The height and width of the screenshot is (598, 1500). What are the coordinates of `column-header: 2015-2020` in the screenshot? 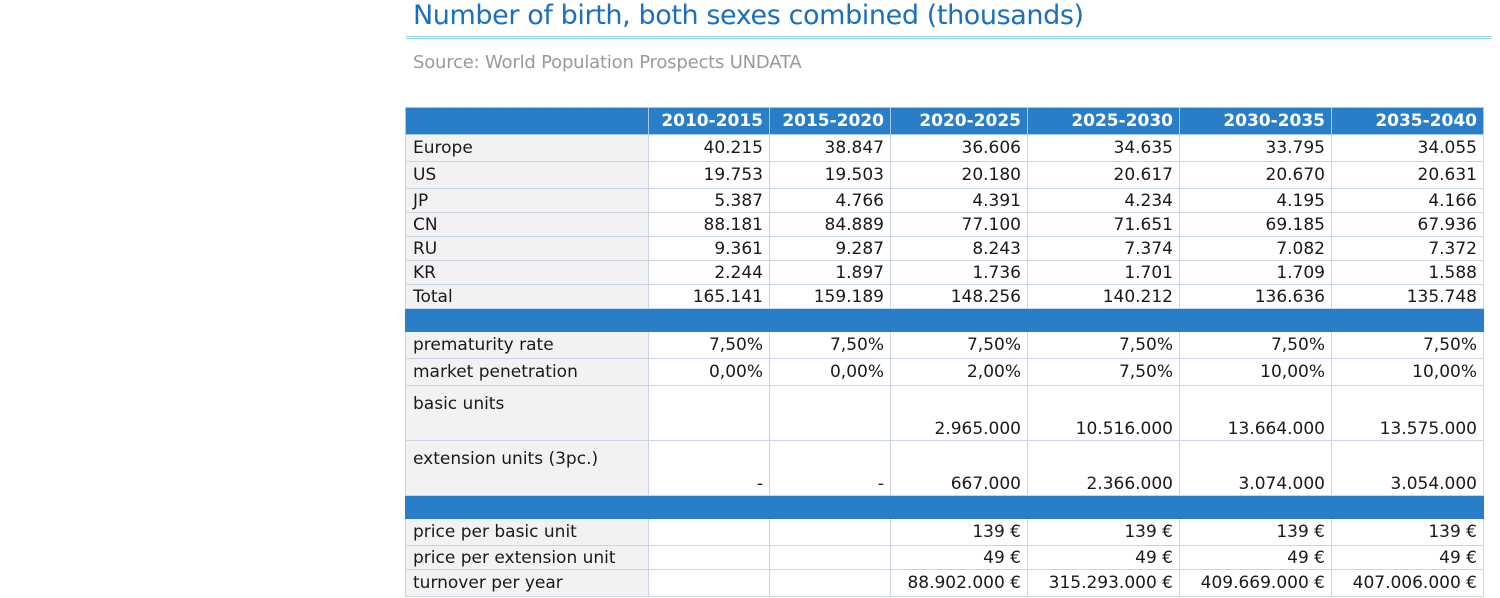 It's located at (830, 121).